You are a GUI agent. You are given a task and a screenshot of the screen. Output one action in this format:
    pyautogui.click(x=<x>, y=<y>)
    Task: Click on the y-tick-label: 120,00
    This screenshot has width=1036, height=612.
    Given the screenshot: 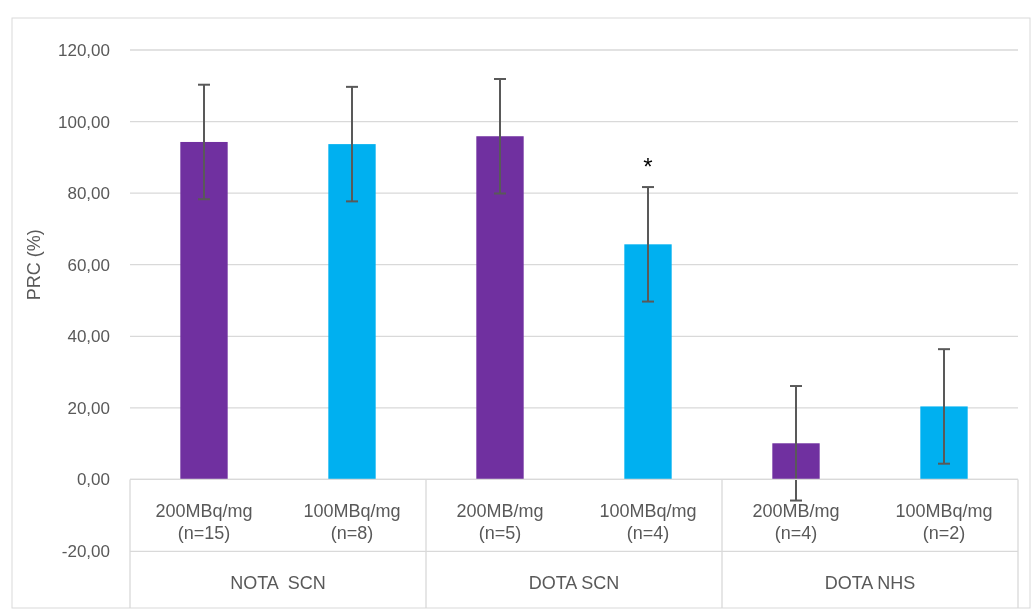 What is the action you would take?
    pyautogui.click(x=84, y=50)
    